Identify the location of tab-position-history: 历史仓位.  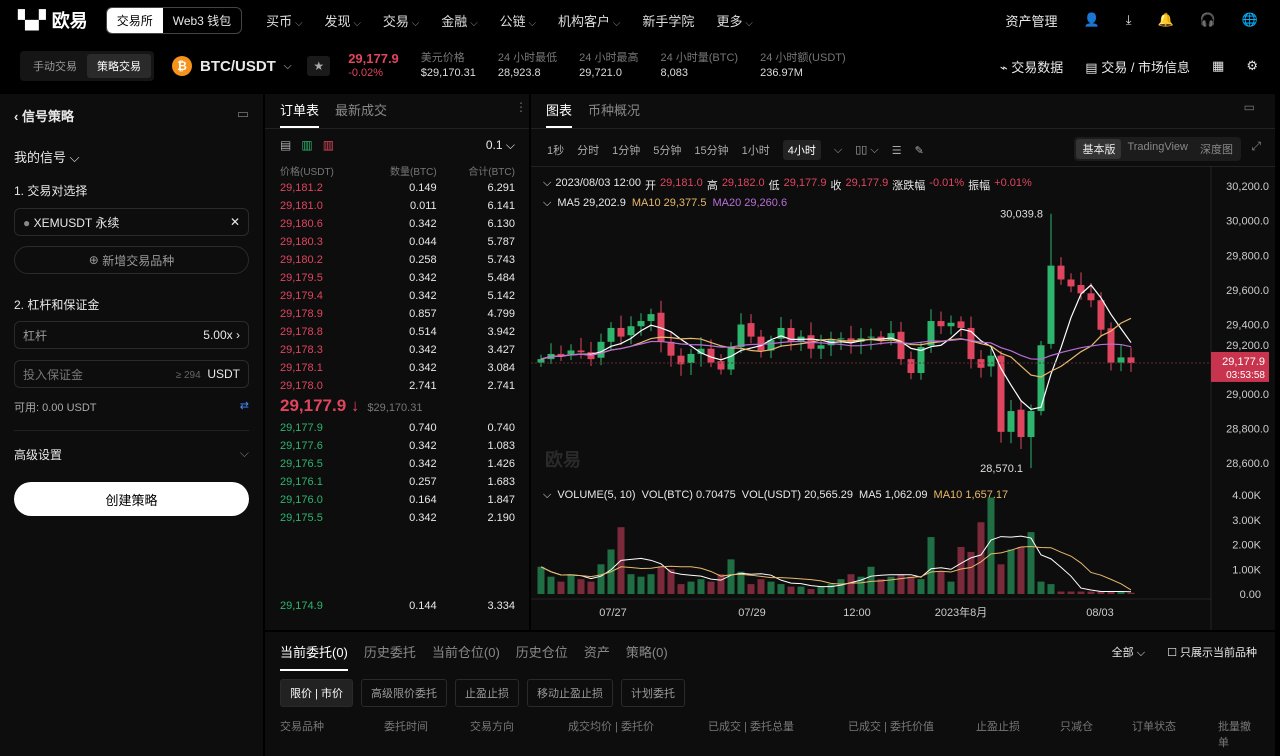
(541, 652).